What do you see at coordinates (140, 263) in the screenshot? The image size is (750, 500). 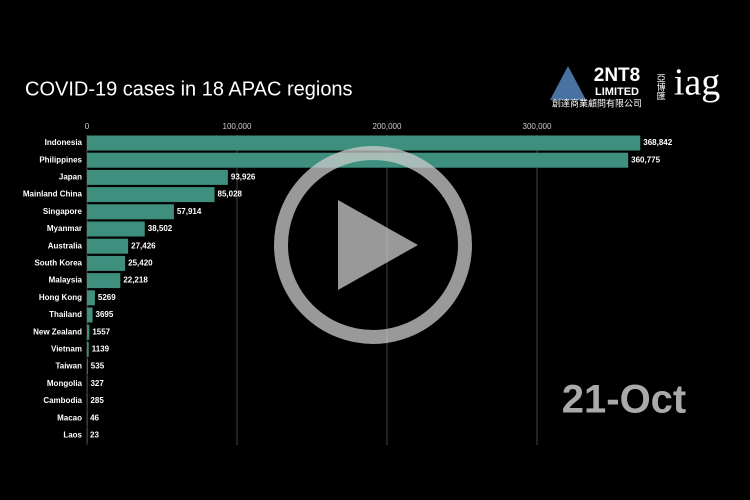 I see `value-label: 25,420` at bounding box center [140, 263].